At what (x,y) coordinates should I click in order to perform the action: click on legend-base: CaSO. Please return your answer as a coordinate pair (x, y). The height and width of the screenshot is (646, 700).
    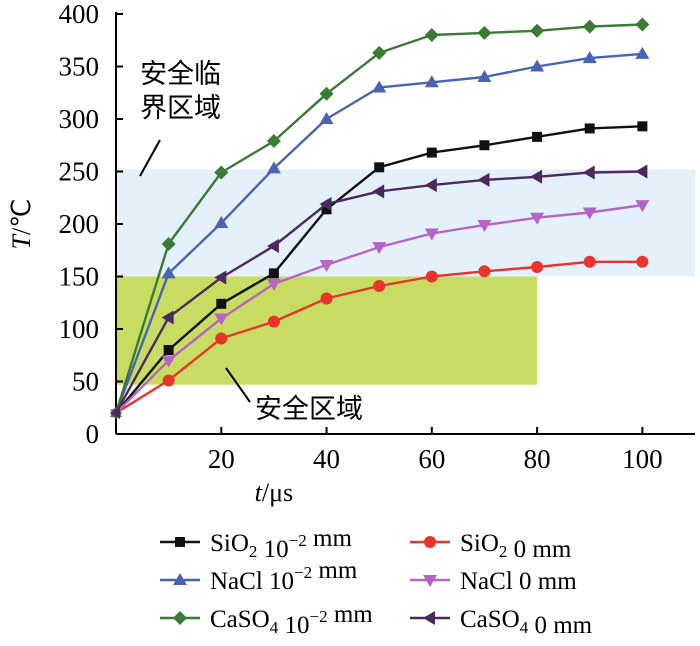
    Looking at the image, I should click on (240, 619).